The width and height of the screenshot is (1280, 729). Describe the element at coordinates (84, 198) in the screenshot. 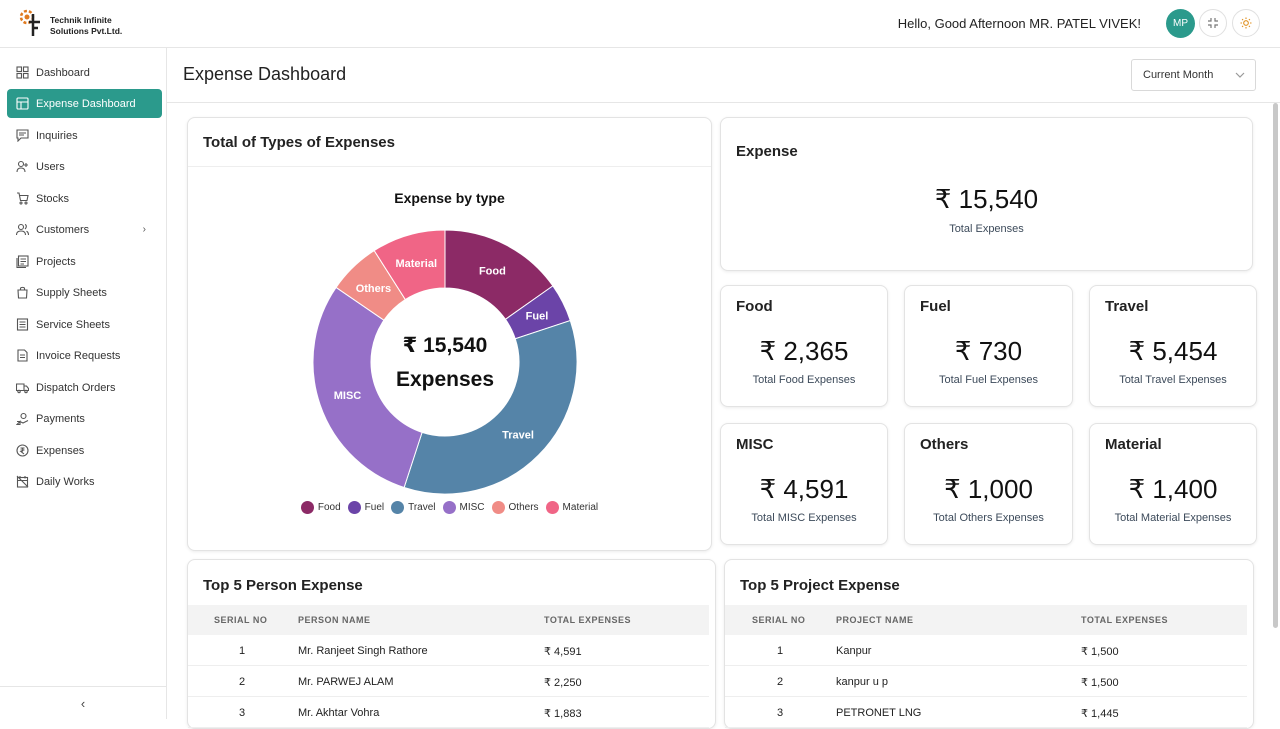

I see `sidebar-item-stocks: Stocks` at that location.